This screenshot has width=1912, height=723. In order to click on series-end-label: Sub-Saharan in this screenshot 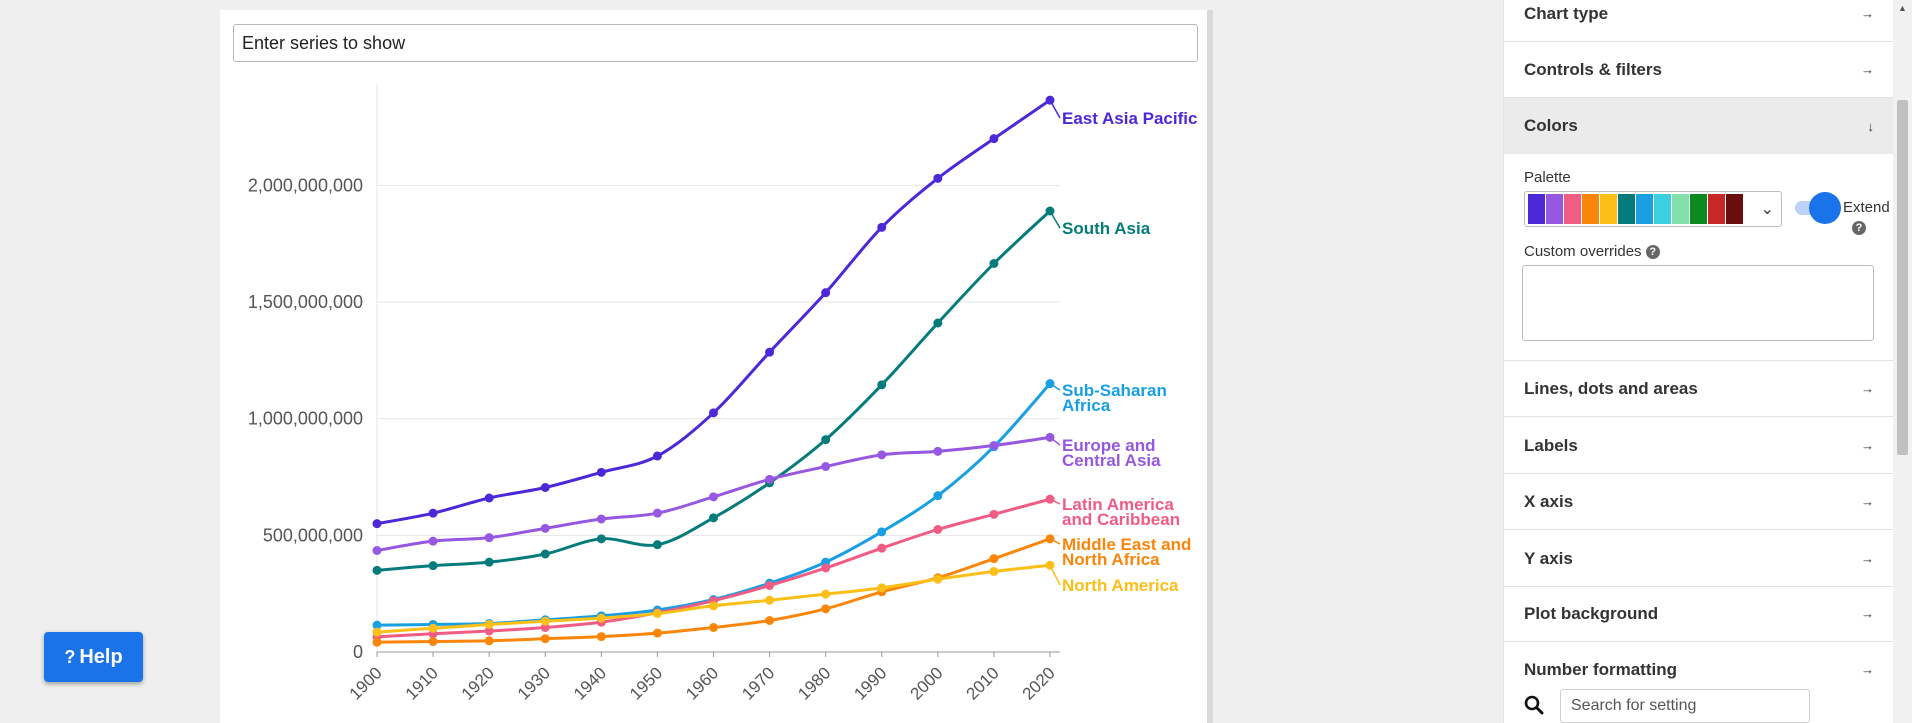, I will do `click(1114, 390)`.